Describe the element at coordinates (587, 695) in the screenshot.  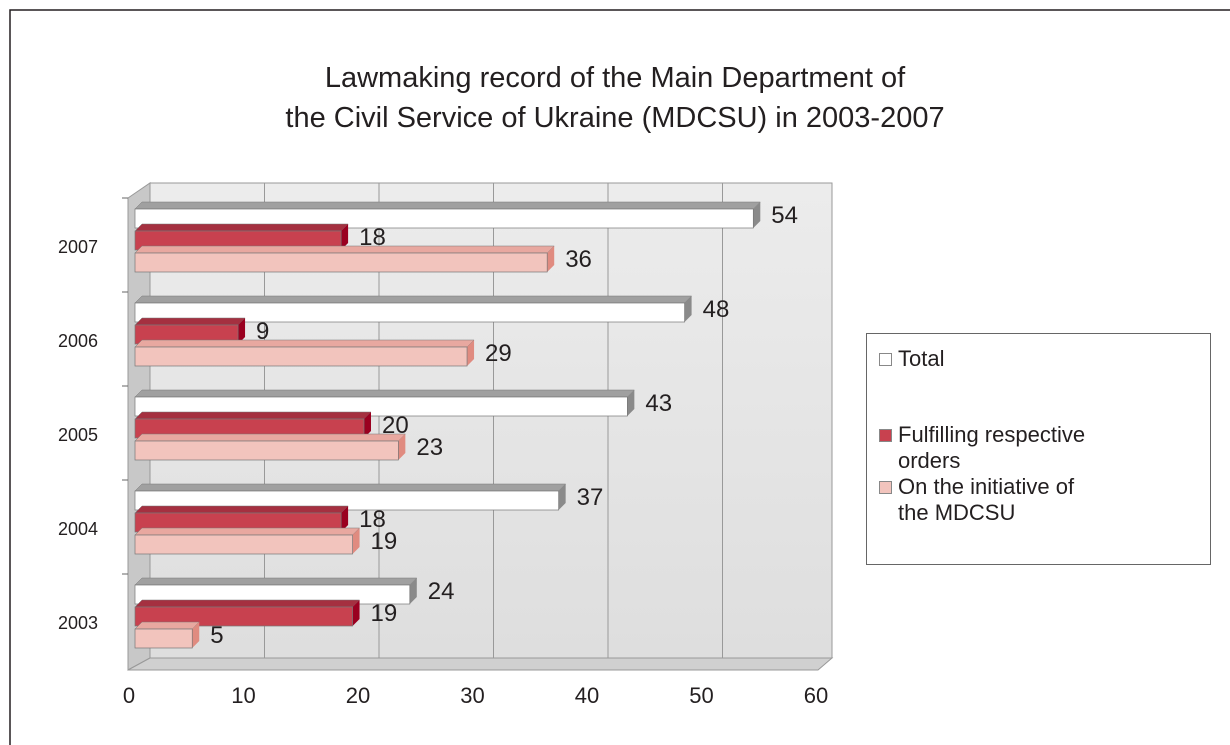
I see `x-tick-label: 40` at that location.